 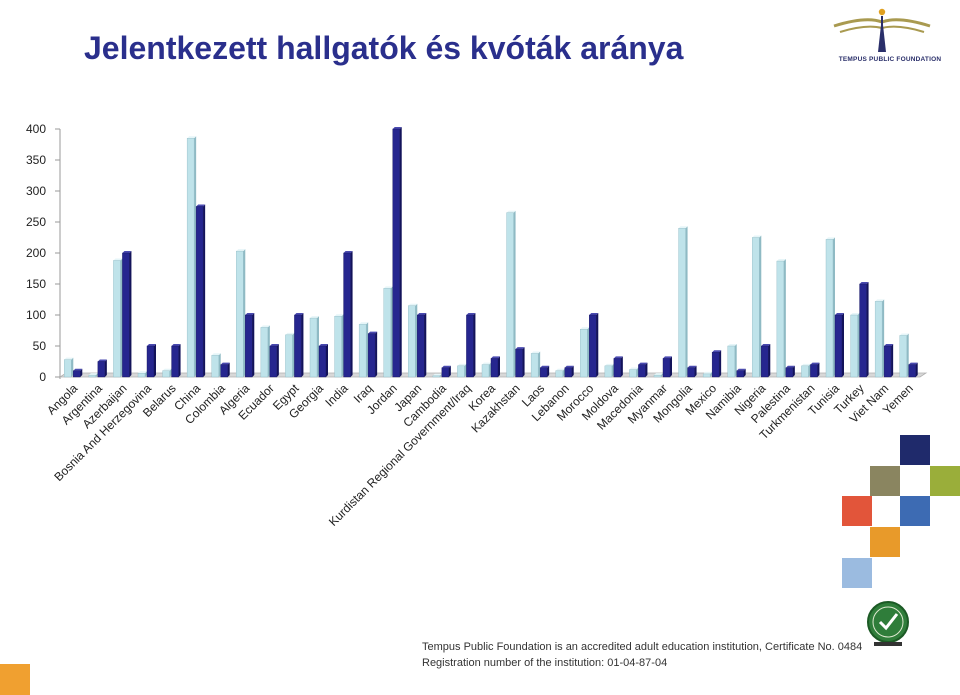 What do you see at coordinates (915, 511) in the screenshot?
I see `decor-tile-blue` at bounding box center [915, 511].